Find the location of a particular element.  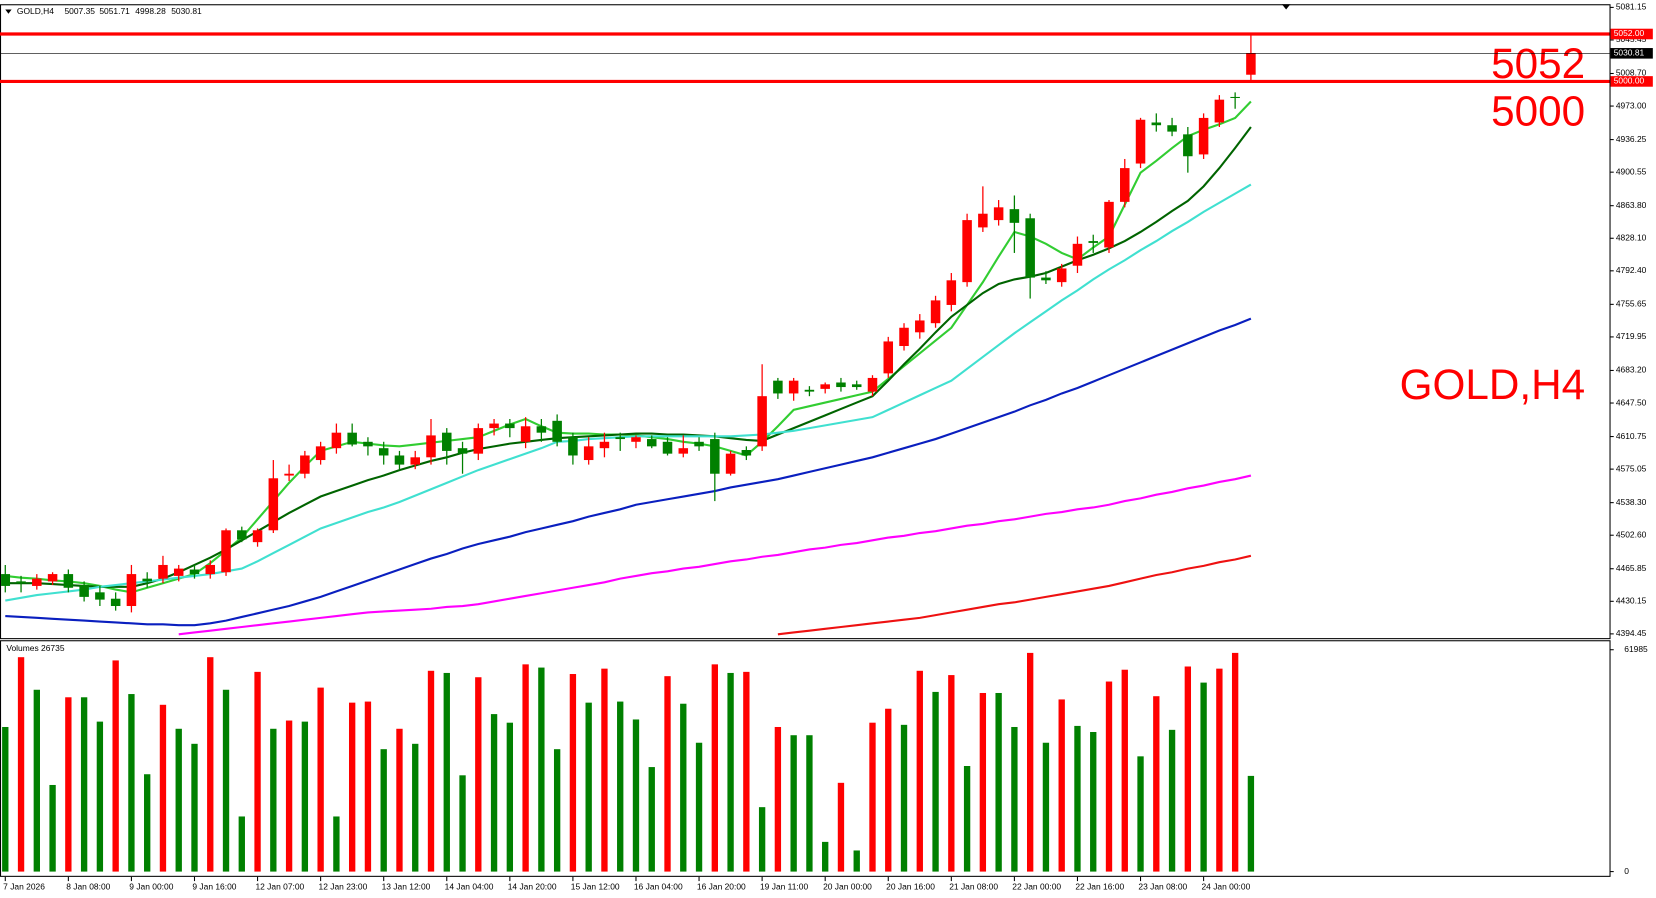

y-tick-label: 4973.00 is located at coordinates (1631, 105).